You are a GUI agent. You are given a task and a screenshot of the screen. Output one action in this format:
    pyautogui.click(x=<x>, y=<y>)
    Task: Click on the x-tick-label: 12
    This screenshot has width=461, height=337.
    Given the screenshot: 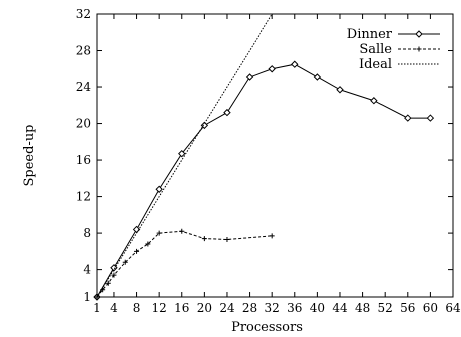 What is the action you would take?
    pyautogui.click(x=159, y=308)
    